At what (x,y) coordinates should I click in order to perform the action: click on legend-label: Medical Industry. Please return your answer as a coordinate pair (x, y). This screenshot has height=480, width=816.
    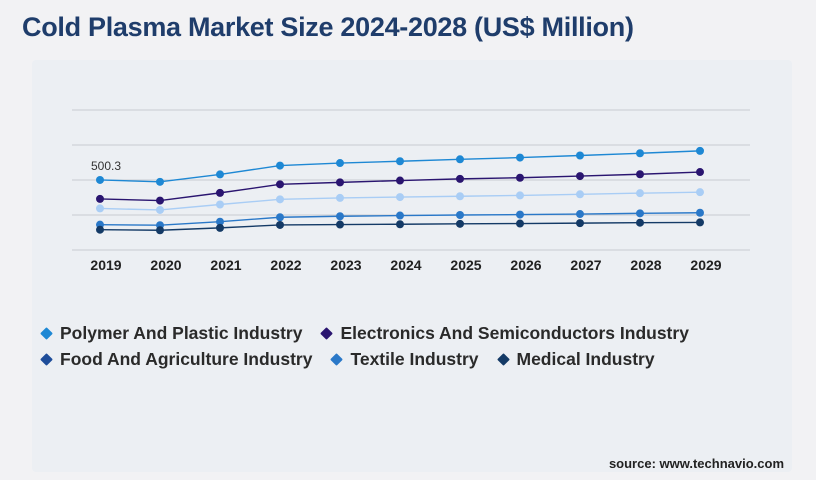
    Looking at the image, I should click on (585, 358).